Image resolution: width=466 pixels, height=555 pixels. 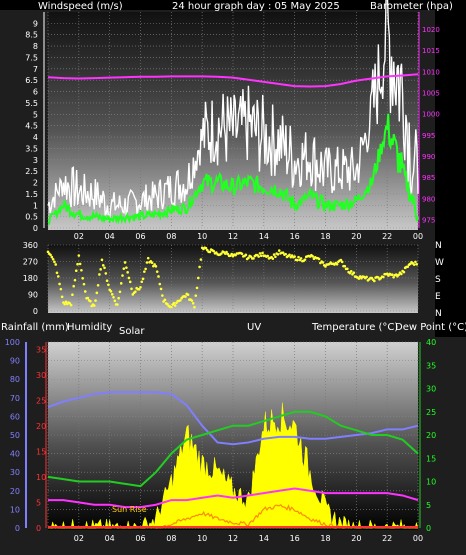 What do you see at coordinates (31, 126) in the screenshot?
I see `wind-tick-label: 4.5` at bounding box center [31, 126].